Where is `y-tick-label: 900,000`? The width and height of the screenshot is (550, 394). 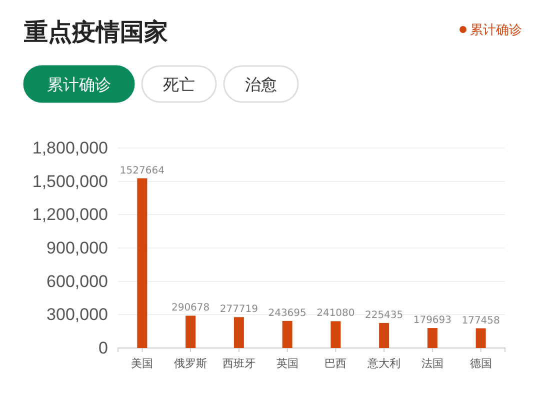
y-tick-label: 900,000 is located at coordinates (77, 248).